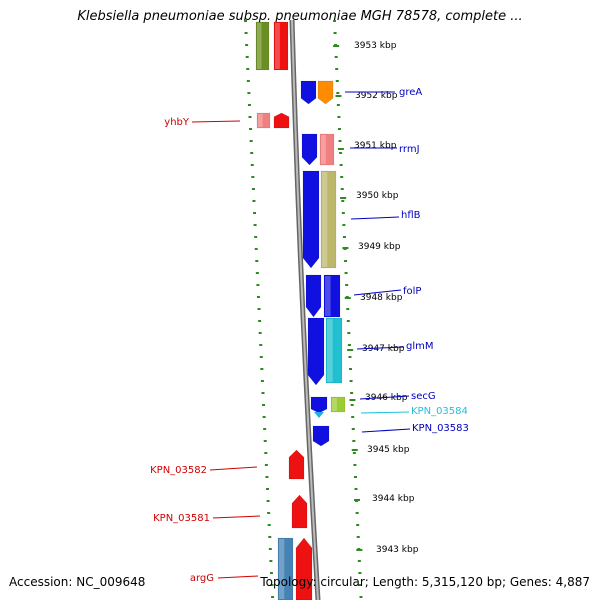 The image size is (600, 600). Describe the element at coordinates (316, 351) in the screenshot. I see `gene-arrow-glmM` at that location.